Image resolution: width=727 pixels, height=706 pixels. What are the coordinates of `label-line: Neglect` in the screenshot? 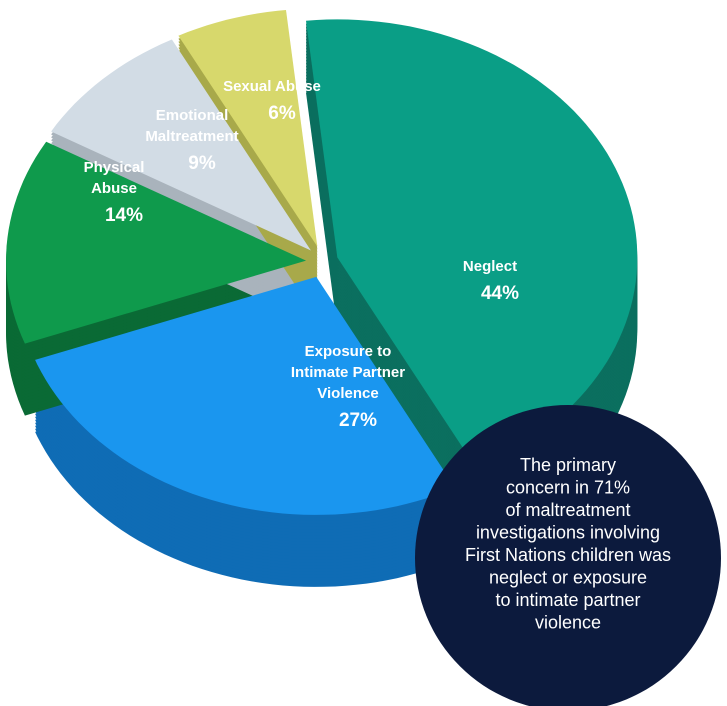 It's located at (490, 266).